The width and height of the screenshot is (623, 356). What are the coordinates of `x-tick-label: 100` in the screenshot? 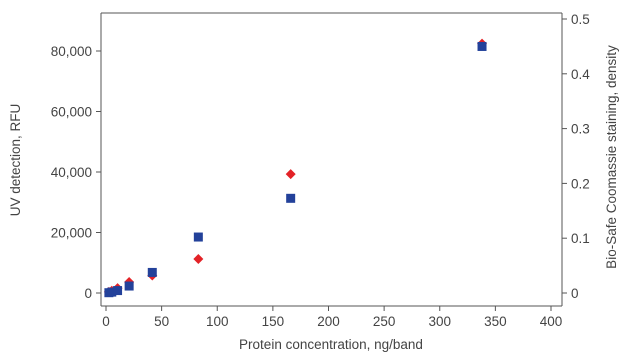 It's located at (217, 321).